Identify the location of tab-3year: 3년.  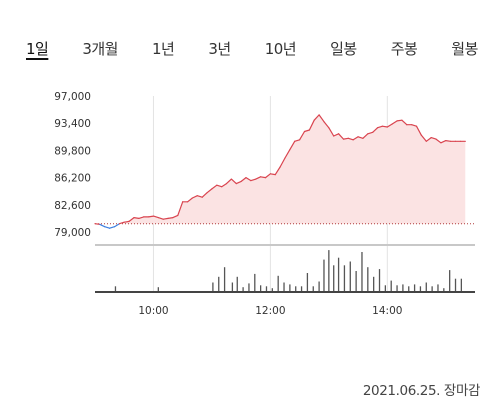
(219, 49).